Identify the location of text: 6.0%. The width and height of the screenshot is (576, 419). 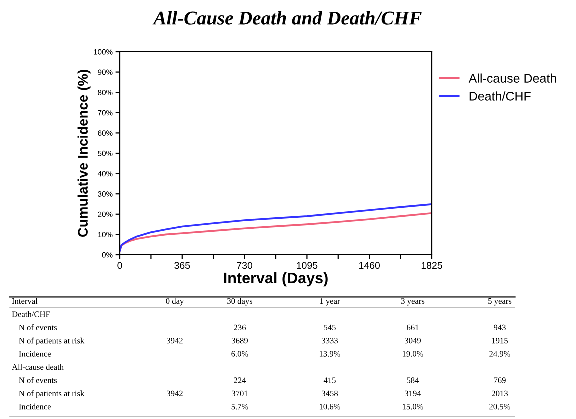
(240, 354).